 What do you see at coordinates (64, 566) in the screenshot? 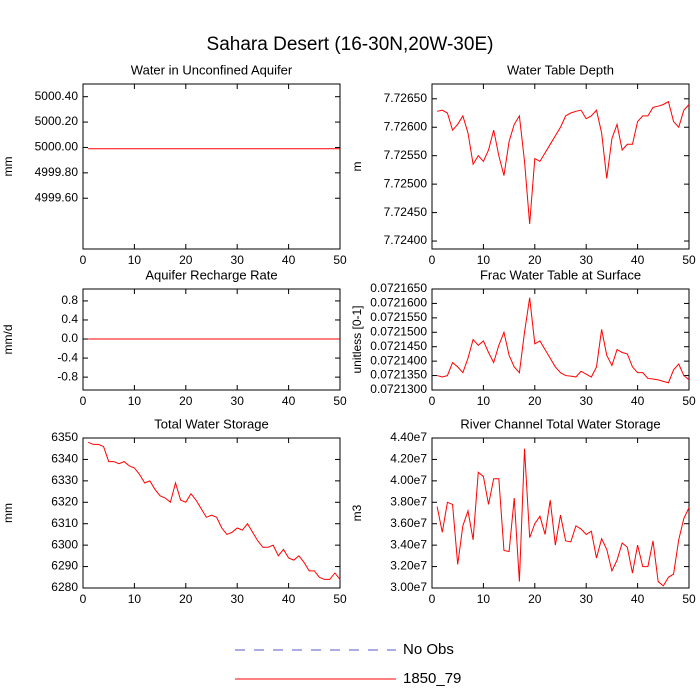
I see `y-tick-label: 6290` at bounding box center [64, 566].